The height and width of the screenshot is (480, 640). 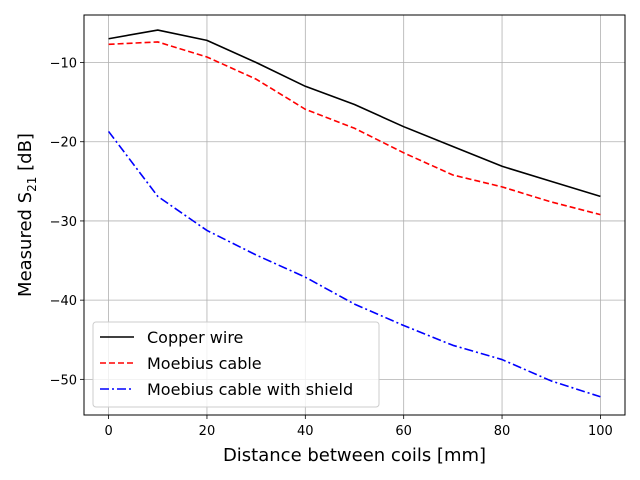 What do you see at coordinates (32, 184) in the screenshot?
I see `y-axis-label-subscript: 21` at bounding box center [32, 184].